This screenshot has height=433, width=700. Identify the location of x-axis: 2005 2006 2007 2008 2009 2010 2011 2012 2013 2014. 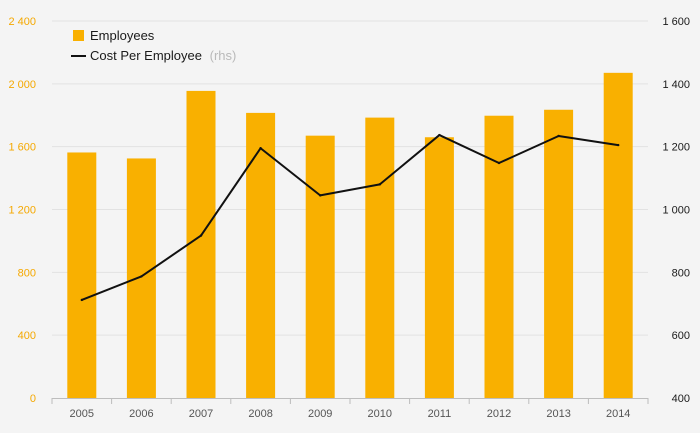
(350, 409).